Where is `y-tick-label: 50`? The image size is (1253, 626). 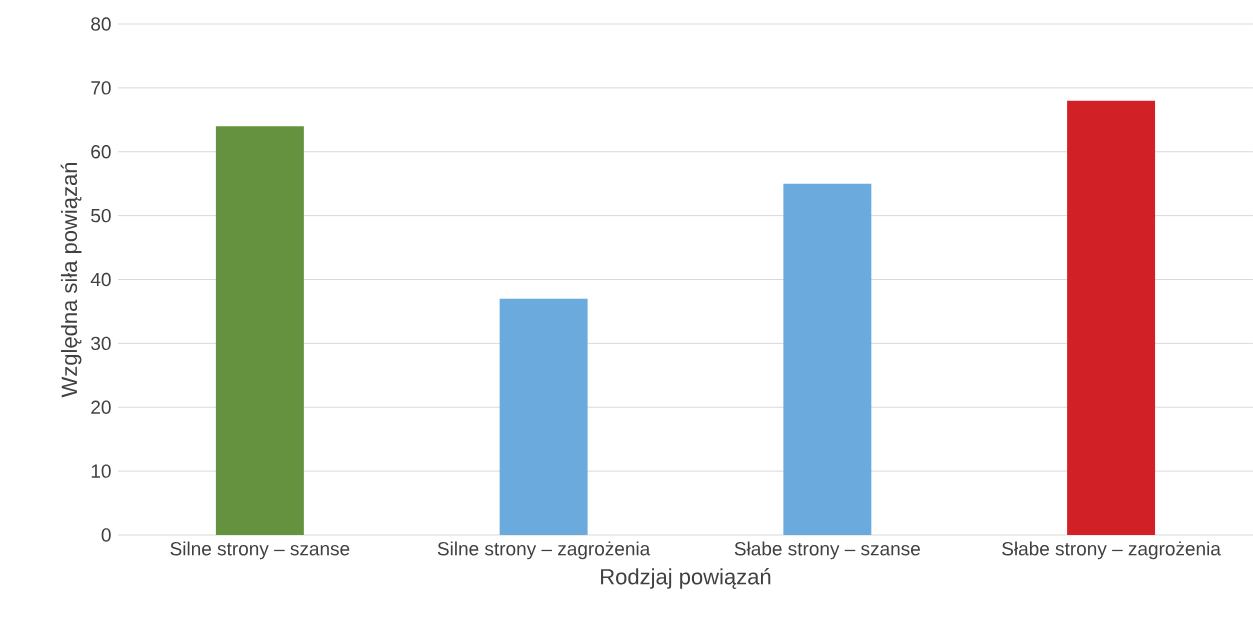
y-tick-label: 50 is located at coordinates (101, 215).